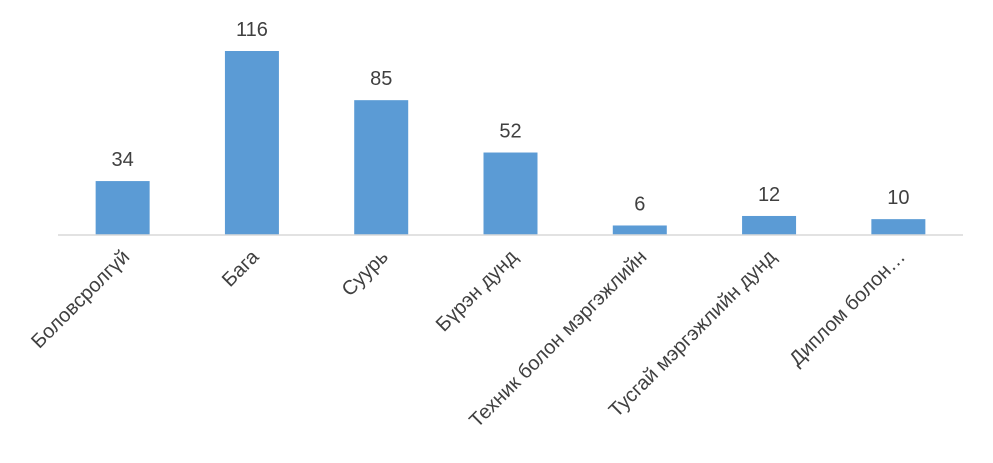 The image size is (993, 463). What do you see at coordinates (365, 273) in the screenshot?
I see `category-label-2: Суурь` at bounding box center [365, 273].